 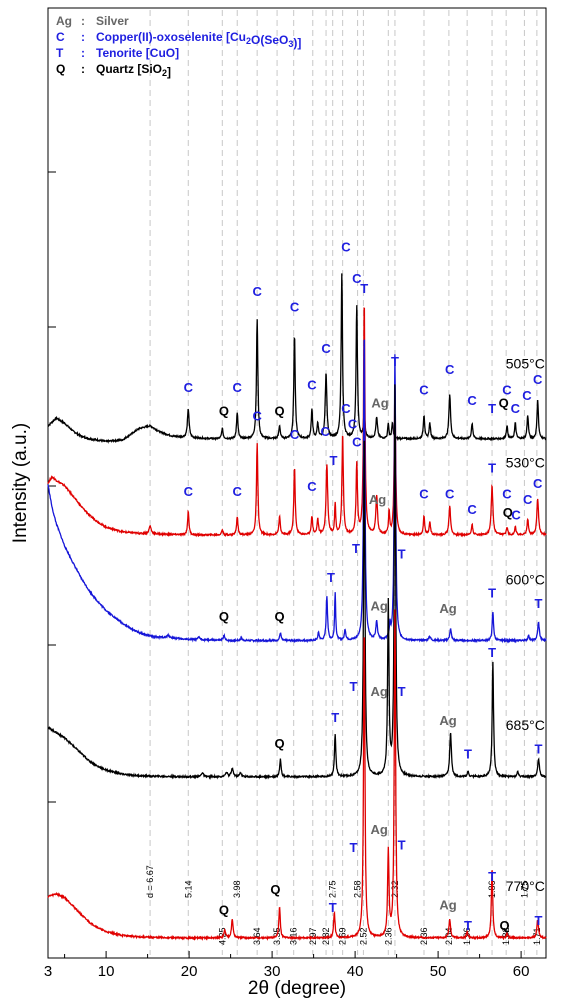 I want to click on d-spacing-label: 2.52, so click(x=363, y=936).